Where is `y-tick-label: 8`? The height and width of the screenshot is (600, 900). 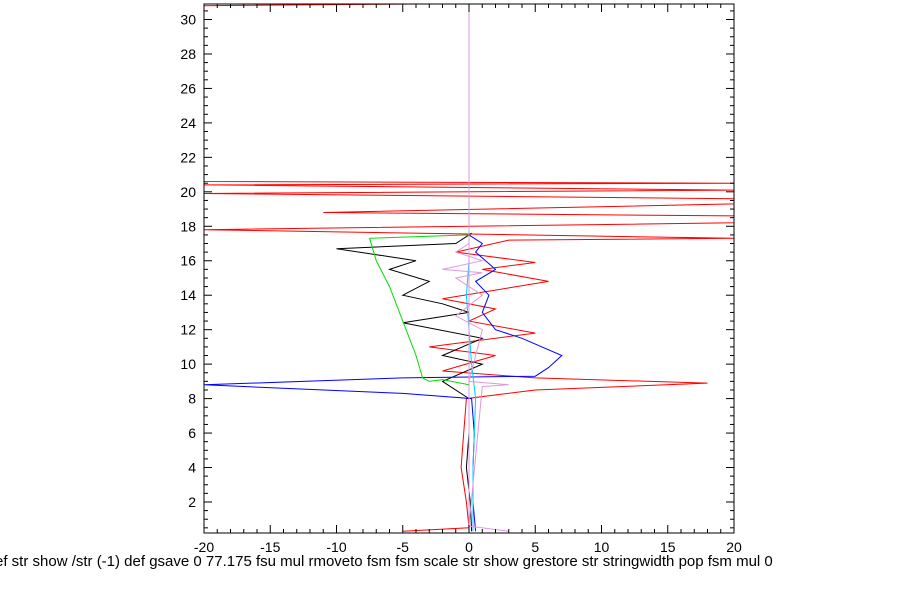 y-tick-label: 8 is located at coordinates (192, 399).